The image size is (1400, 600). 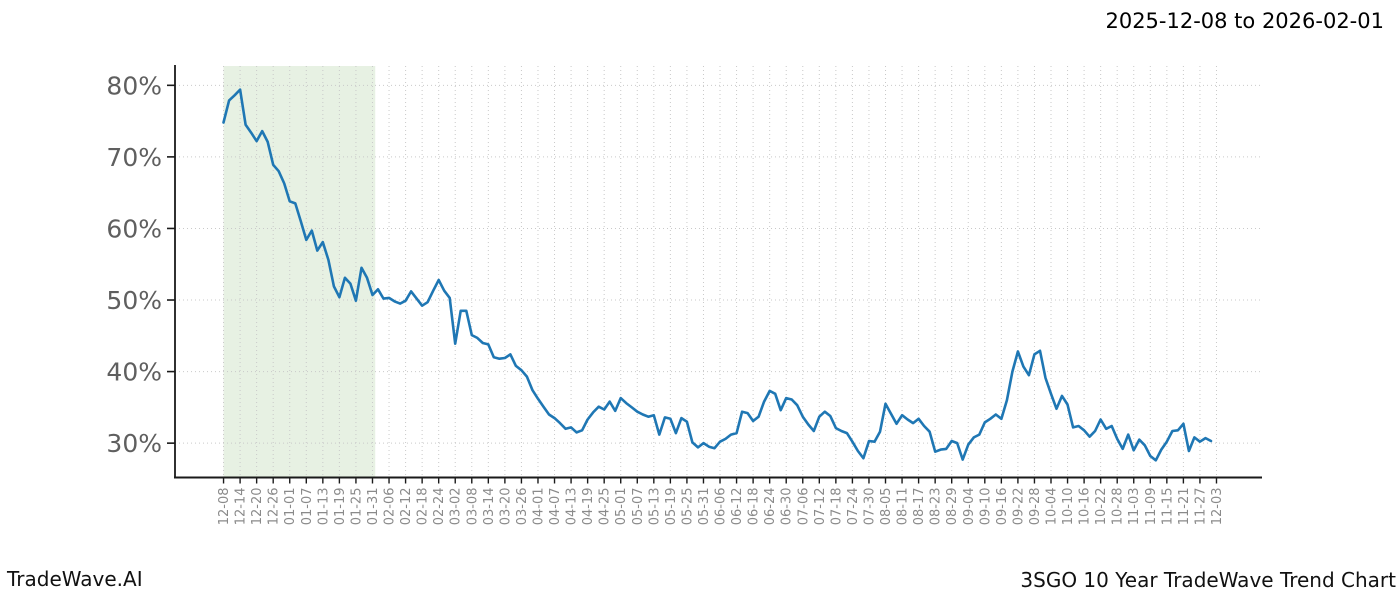 What do you see at coordinates (356, 507) in the screenshot?
I see `x-tick-label: 01-25` at bounding box center [356, 507].